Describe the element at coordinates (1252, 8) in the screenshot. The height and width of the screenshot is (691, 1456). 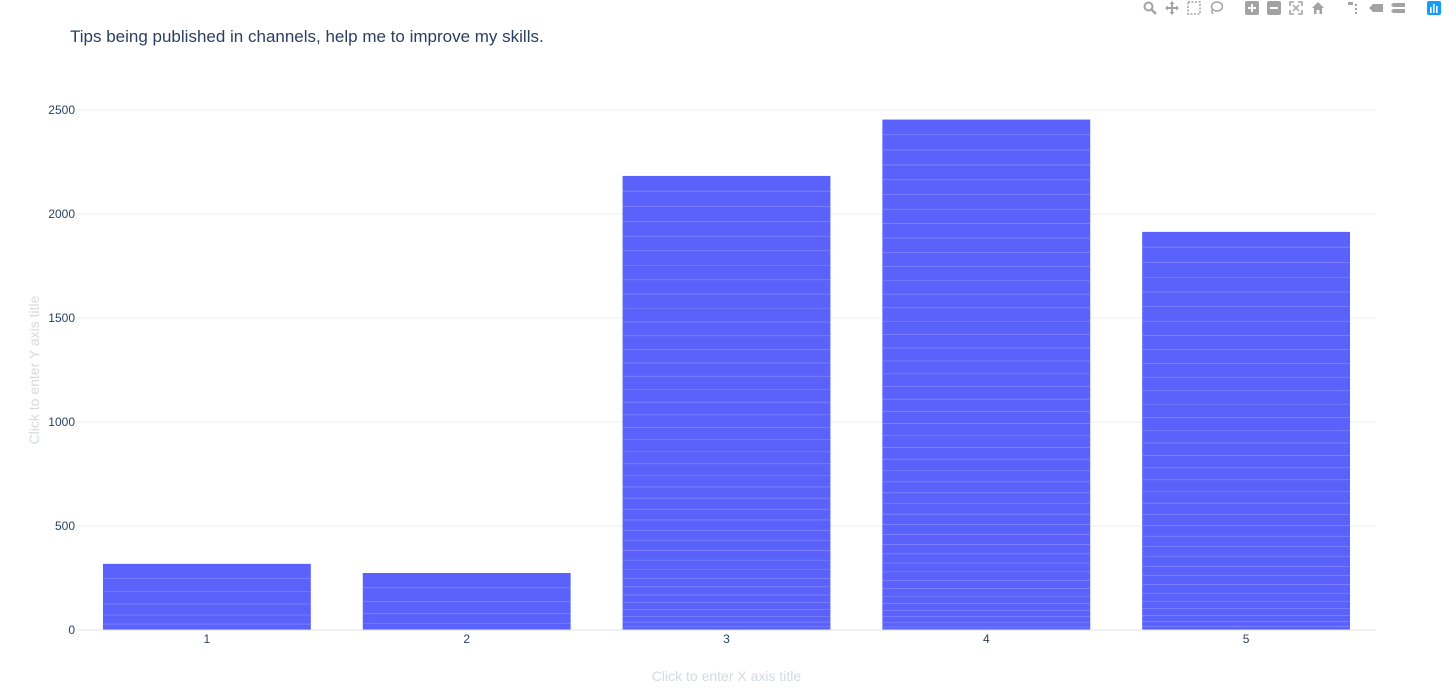
I see `zoom-in-icon` at that location.